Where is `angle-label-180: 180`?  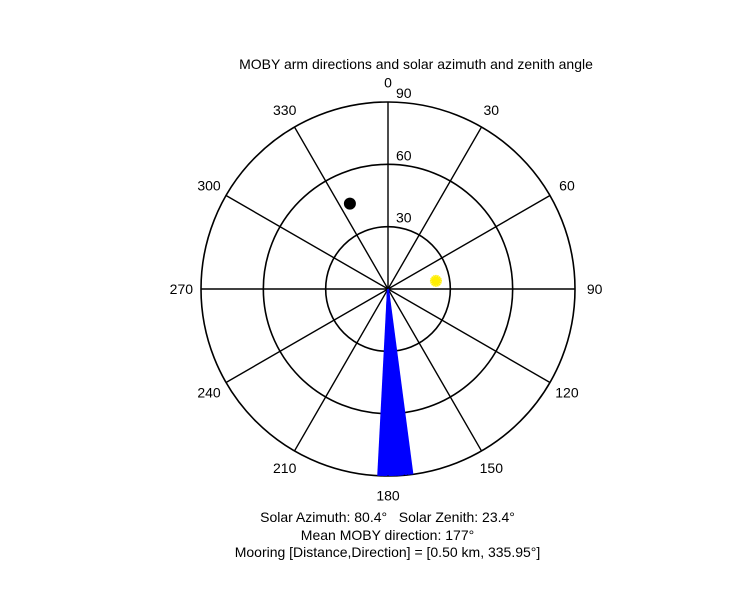
angle-label-180: 180 is located at coordinates (388, 496).